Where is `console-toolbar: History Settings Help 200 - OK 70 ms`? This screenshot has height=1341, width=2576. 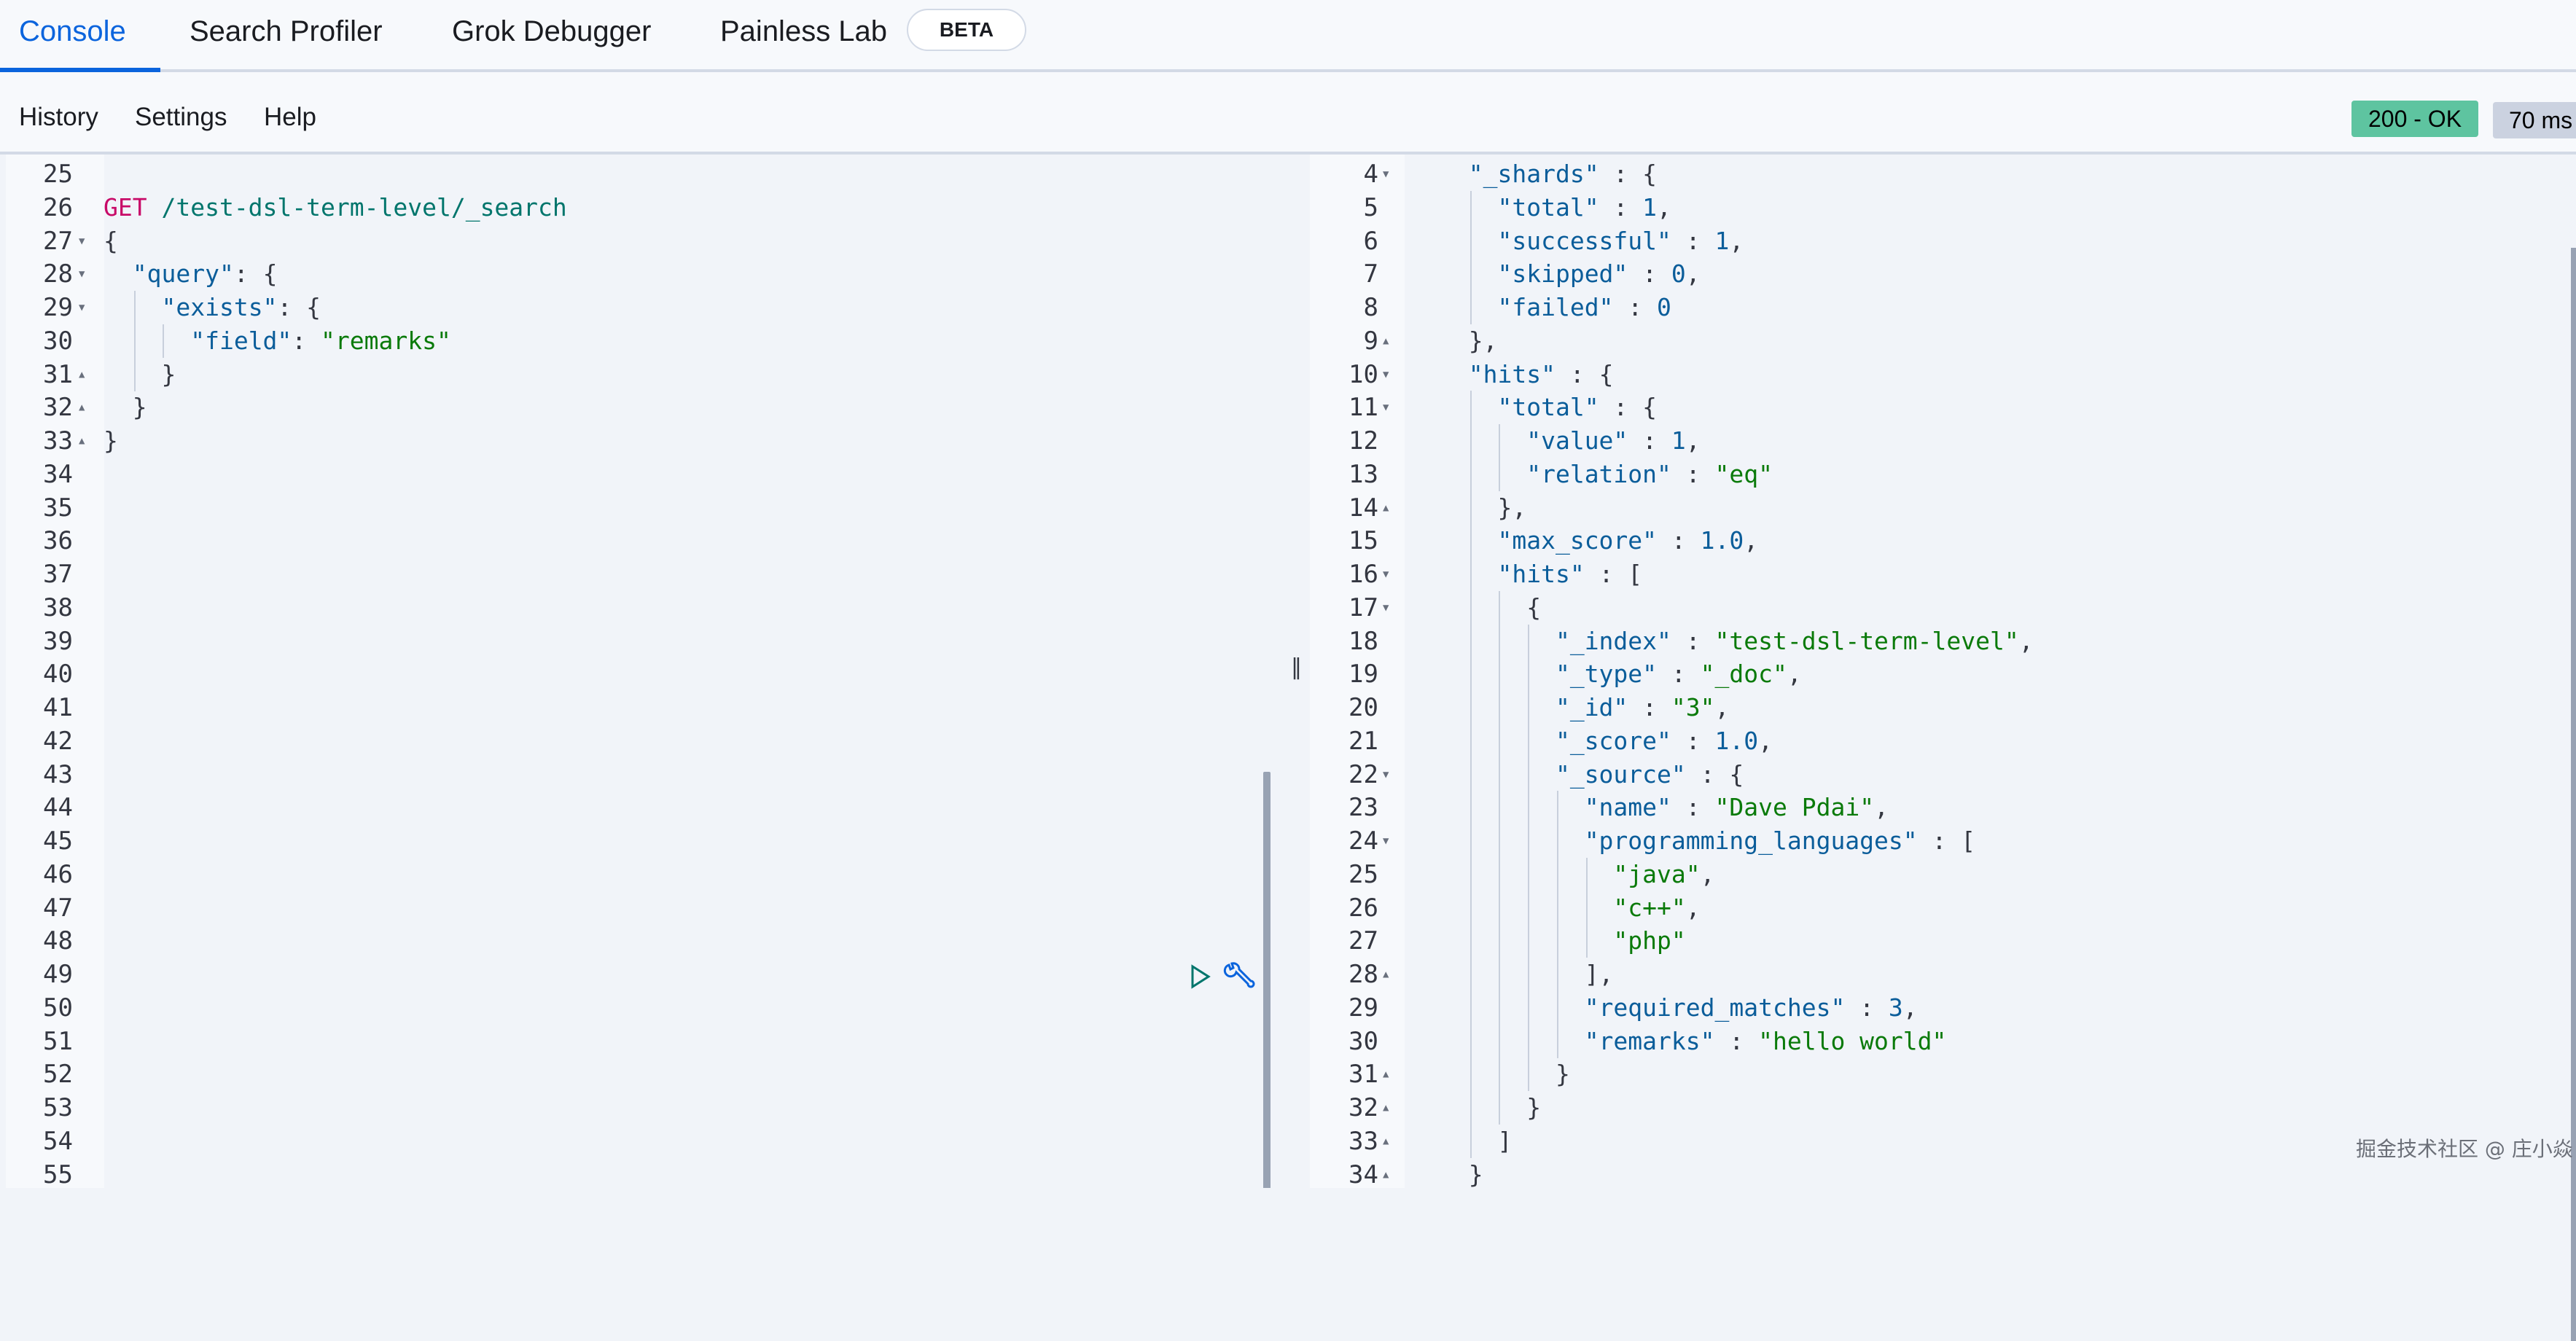
console-toolbar: History Settings Help 200 - OK 70 ms is located at coordinates (1288, 113).